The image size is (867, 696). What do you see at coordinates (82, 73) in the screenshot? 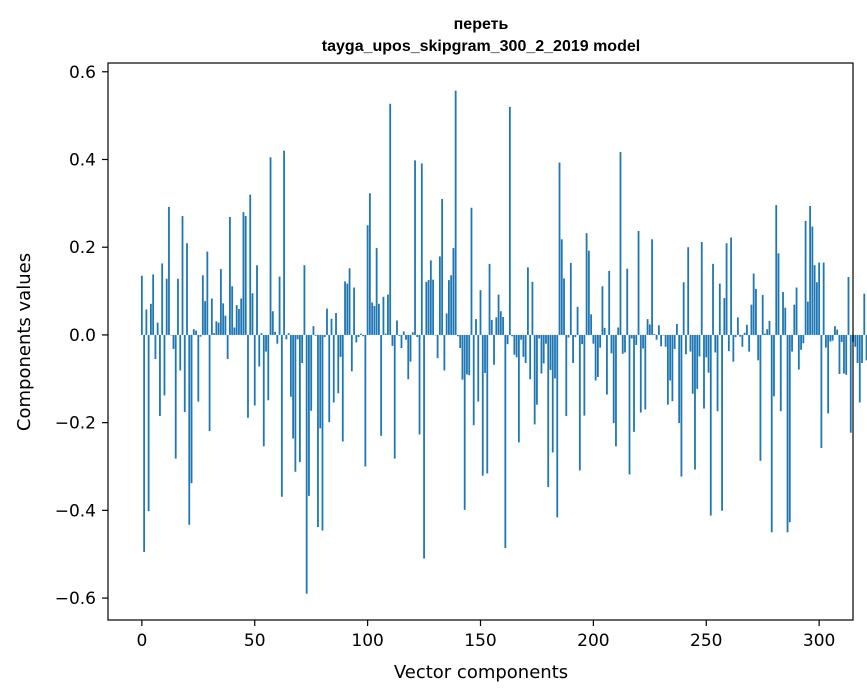
I see `y-tick-label: 0.6` at bounding box center [82, 73].